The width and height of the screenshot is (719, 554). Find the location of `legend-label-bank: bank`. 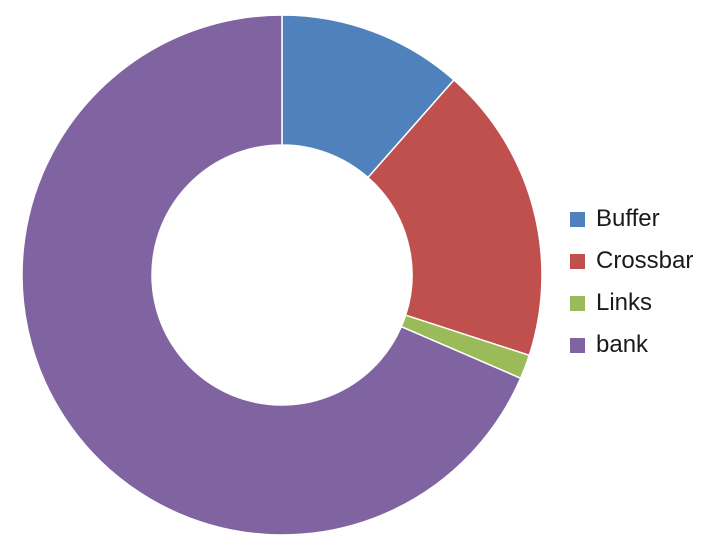

legend-label-bank: bank is located at coordinates (622, 344).